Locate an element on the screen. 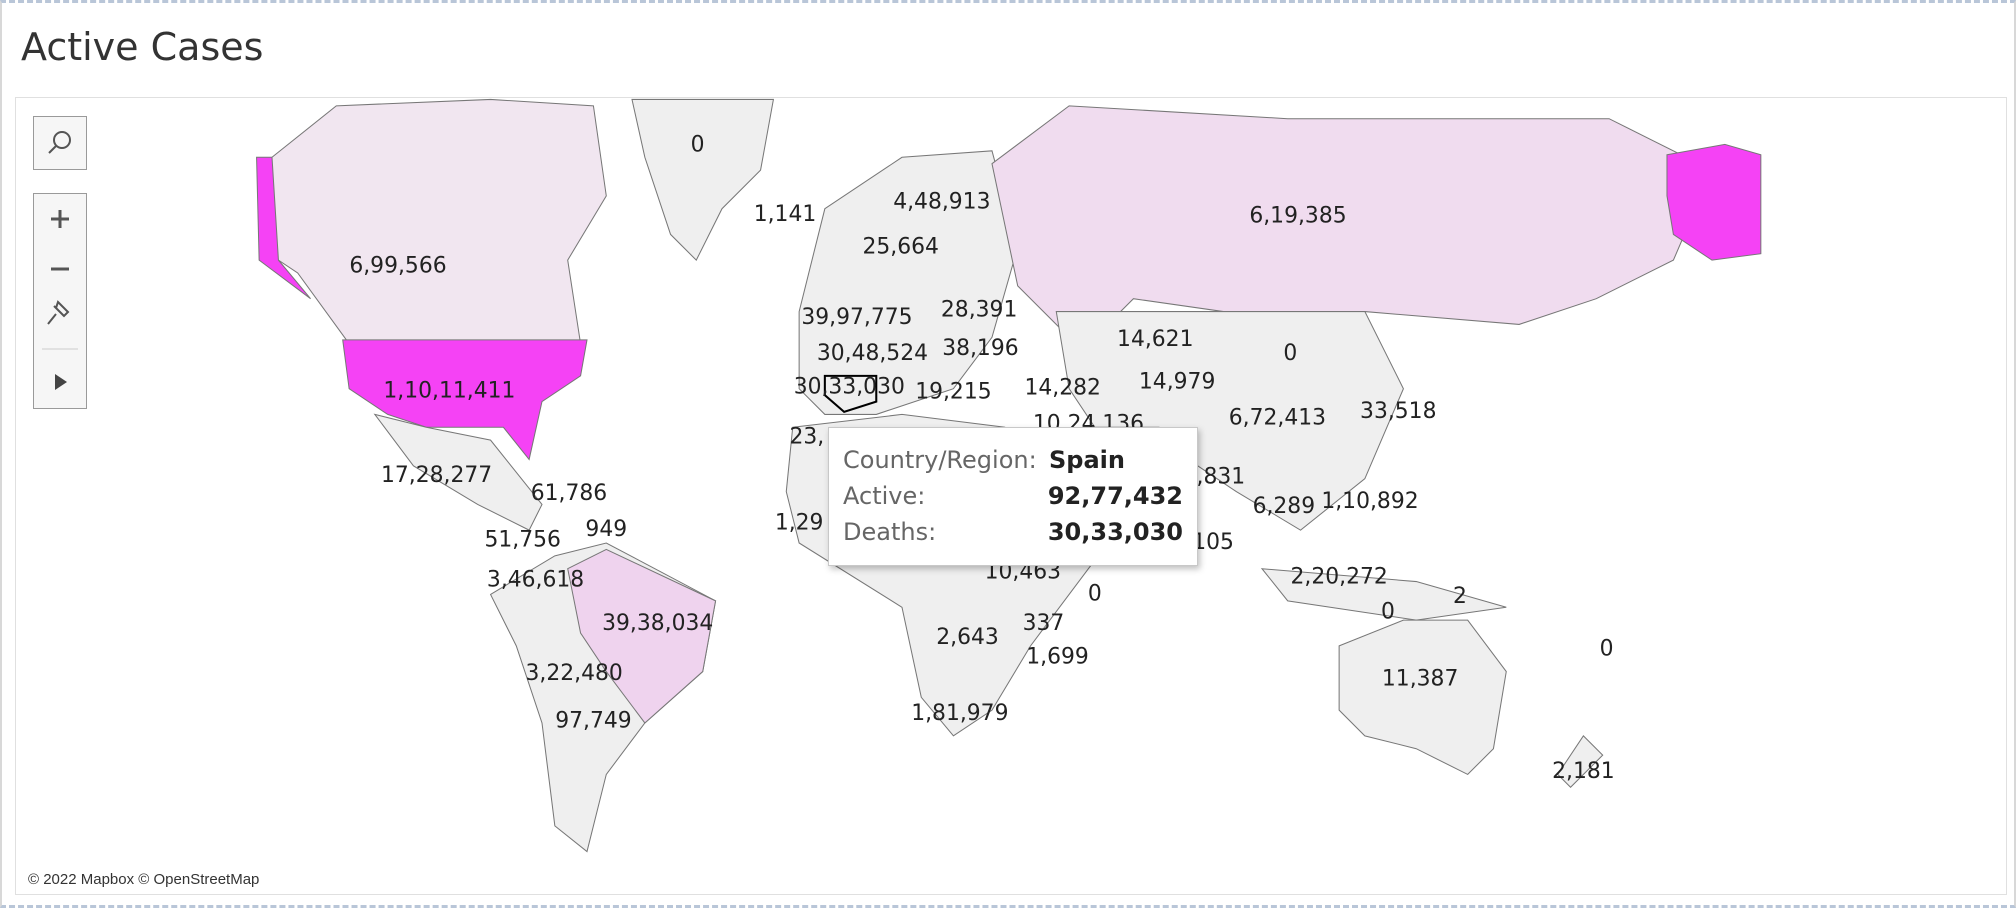 The height and width of the screenshot is (908, 2016). country-label: 1,81,979 is located at coordinates (959, 713).